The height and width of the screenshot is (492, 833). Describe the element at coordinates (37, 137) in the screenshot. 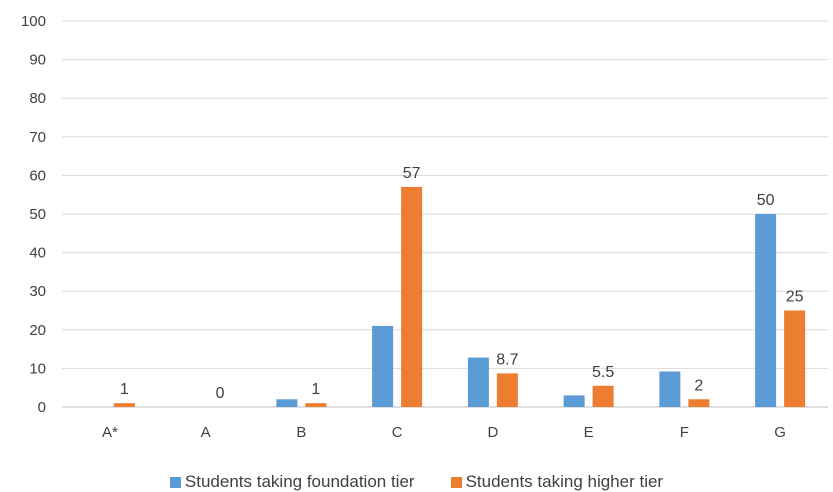

I see `y-tick-label: 70` at that location.